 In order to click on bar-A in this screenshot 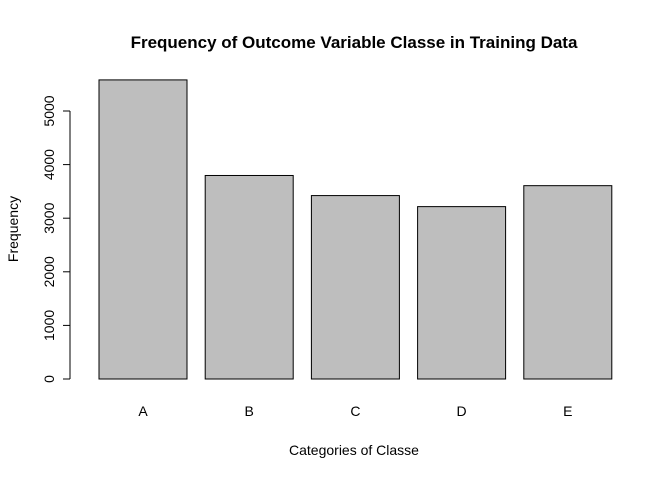, I will do `click(143, 229)`.